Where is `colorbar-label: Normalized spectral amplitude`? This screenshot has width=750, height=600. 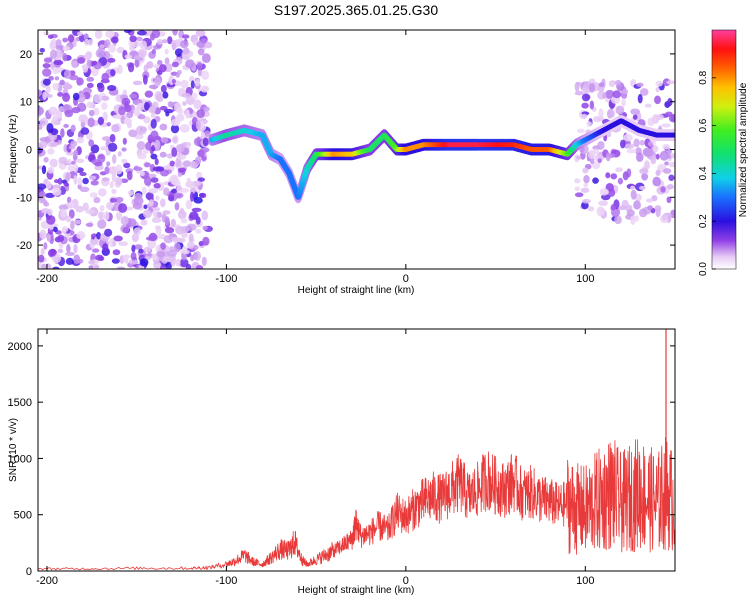 colorbar-label: Normalized spectral amplitude is located at coordinates (743, 149).